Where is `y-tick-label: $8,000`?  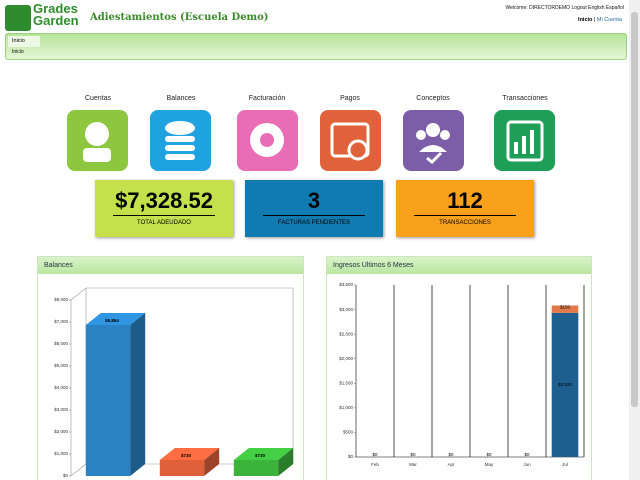 y-tick-label: $8,000 is located at coordinates (61, 299).